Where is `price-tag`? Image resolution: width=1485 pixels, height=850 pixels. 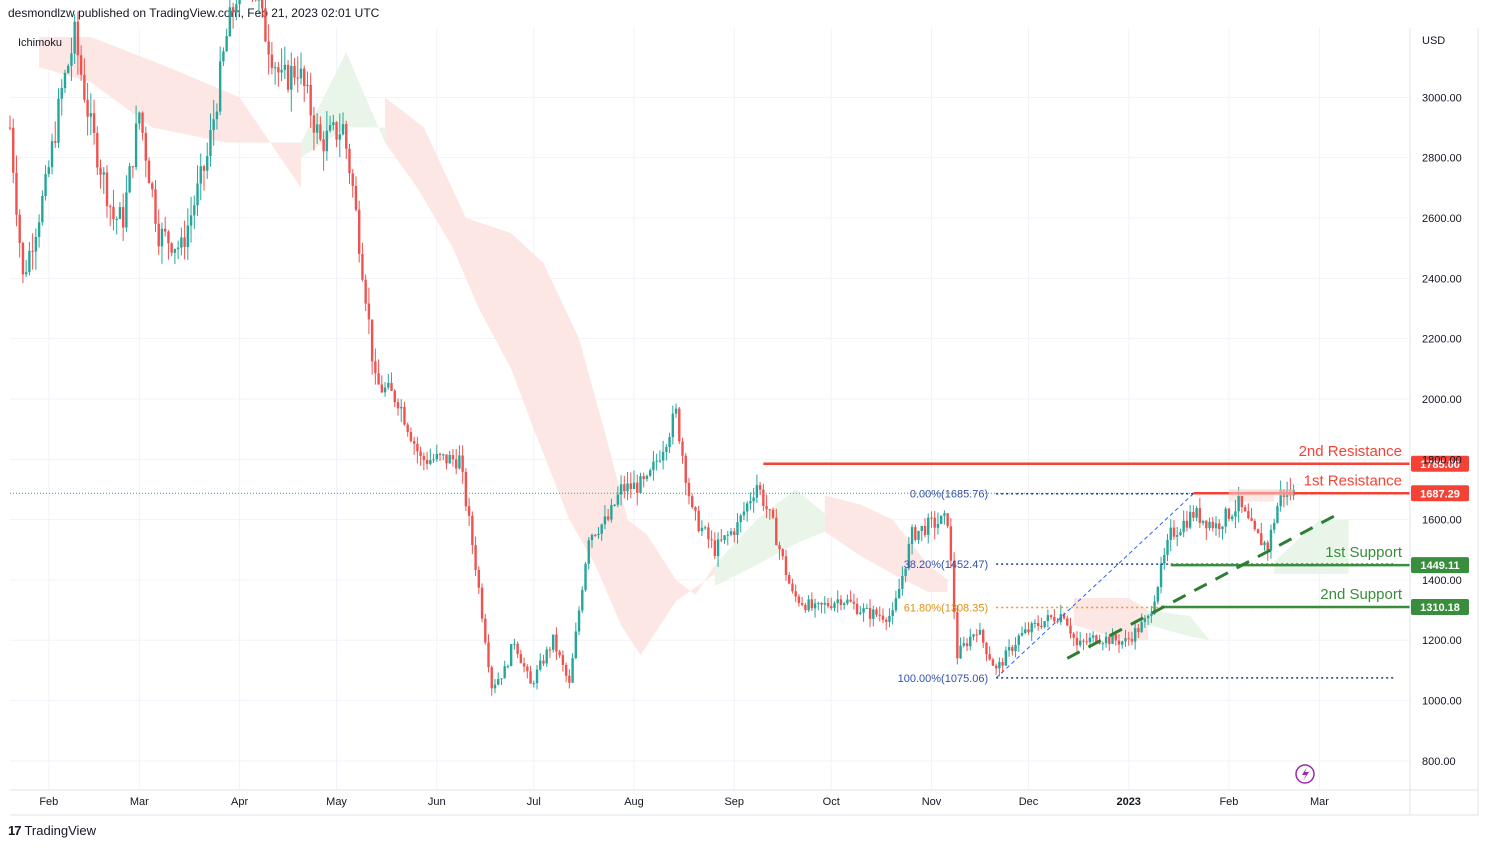 price-tag is located at coordinates (1440, 463).